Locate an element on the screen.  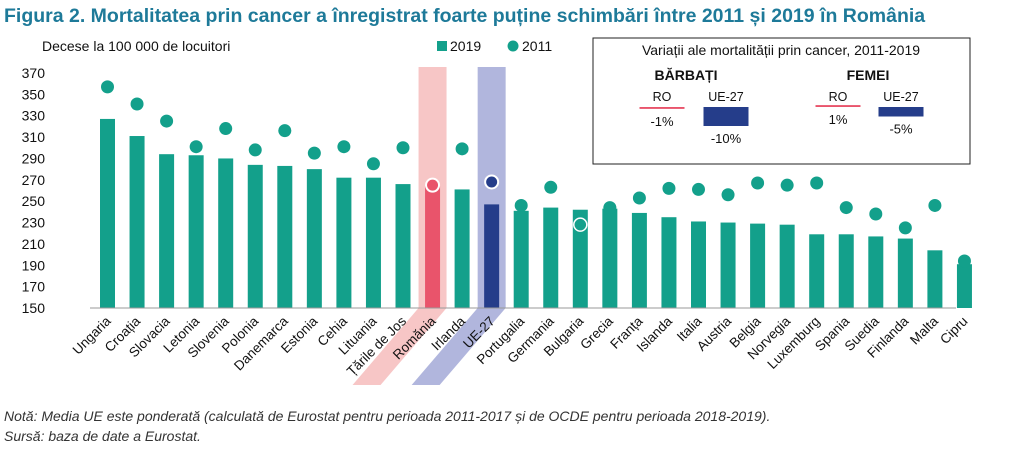
inset-value-label: -1% is located at coordinates (662, 121).